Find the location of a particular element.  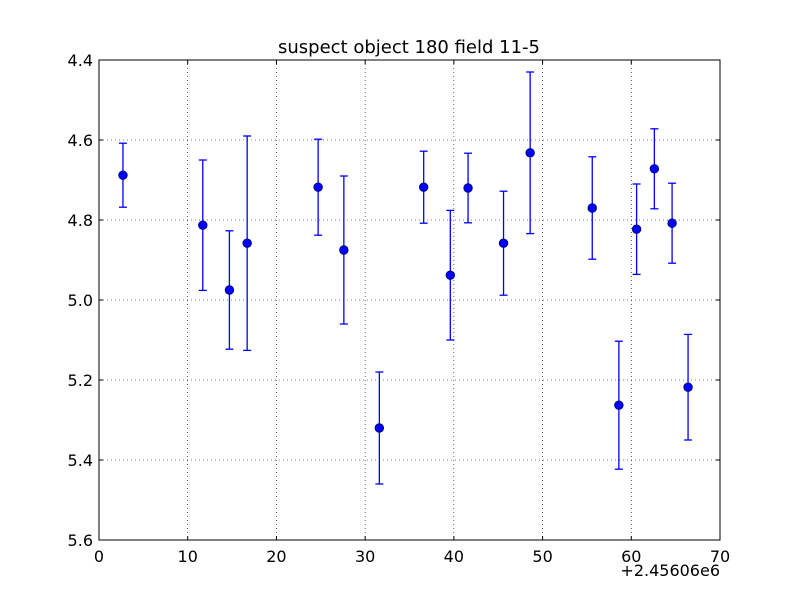

y-tick-label: 4.8 is located at coordinates (80, 220).